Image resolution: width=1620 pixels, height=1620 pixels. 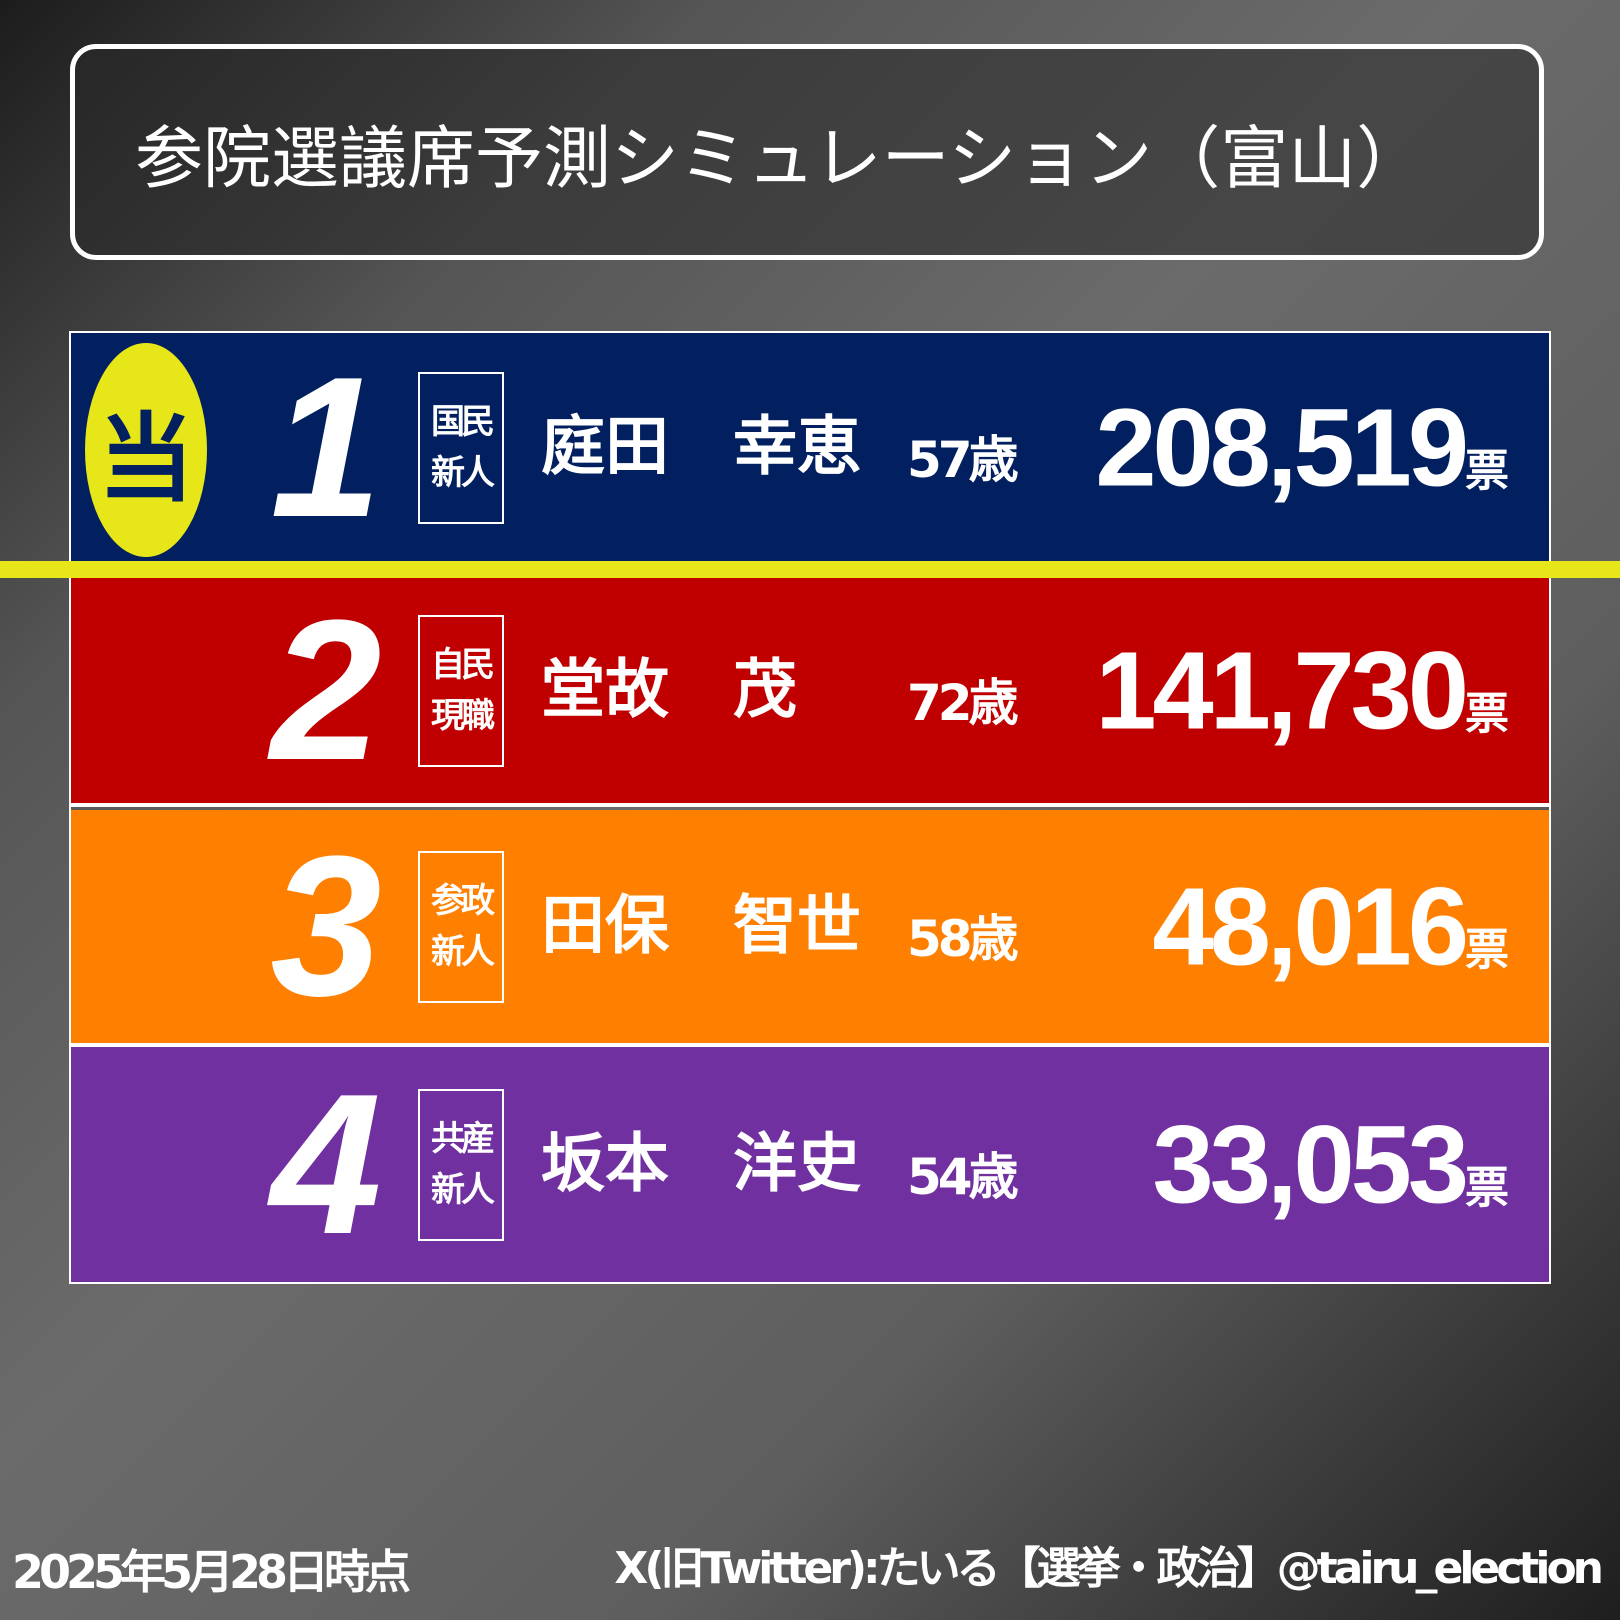 What do you see at coordinates (1282, 448) in the screenshot?
I see `vote-count: 208,519` at bounding box center [1282, 448].